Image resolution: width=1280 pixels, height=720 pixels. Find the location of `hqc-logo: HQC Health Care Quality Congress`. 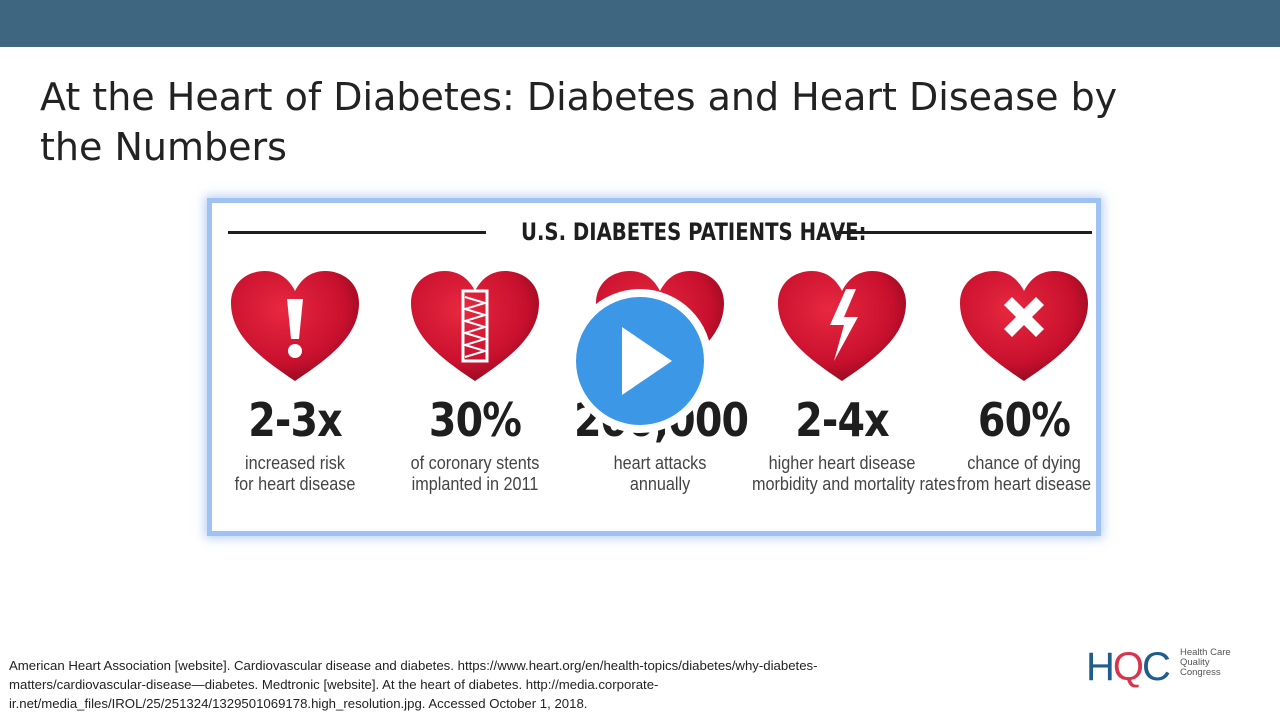

hqc-logo: HQC Health Care Quality Congress is located at coordinates (1171, 667).